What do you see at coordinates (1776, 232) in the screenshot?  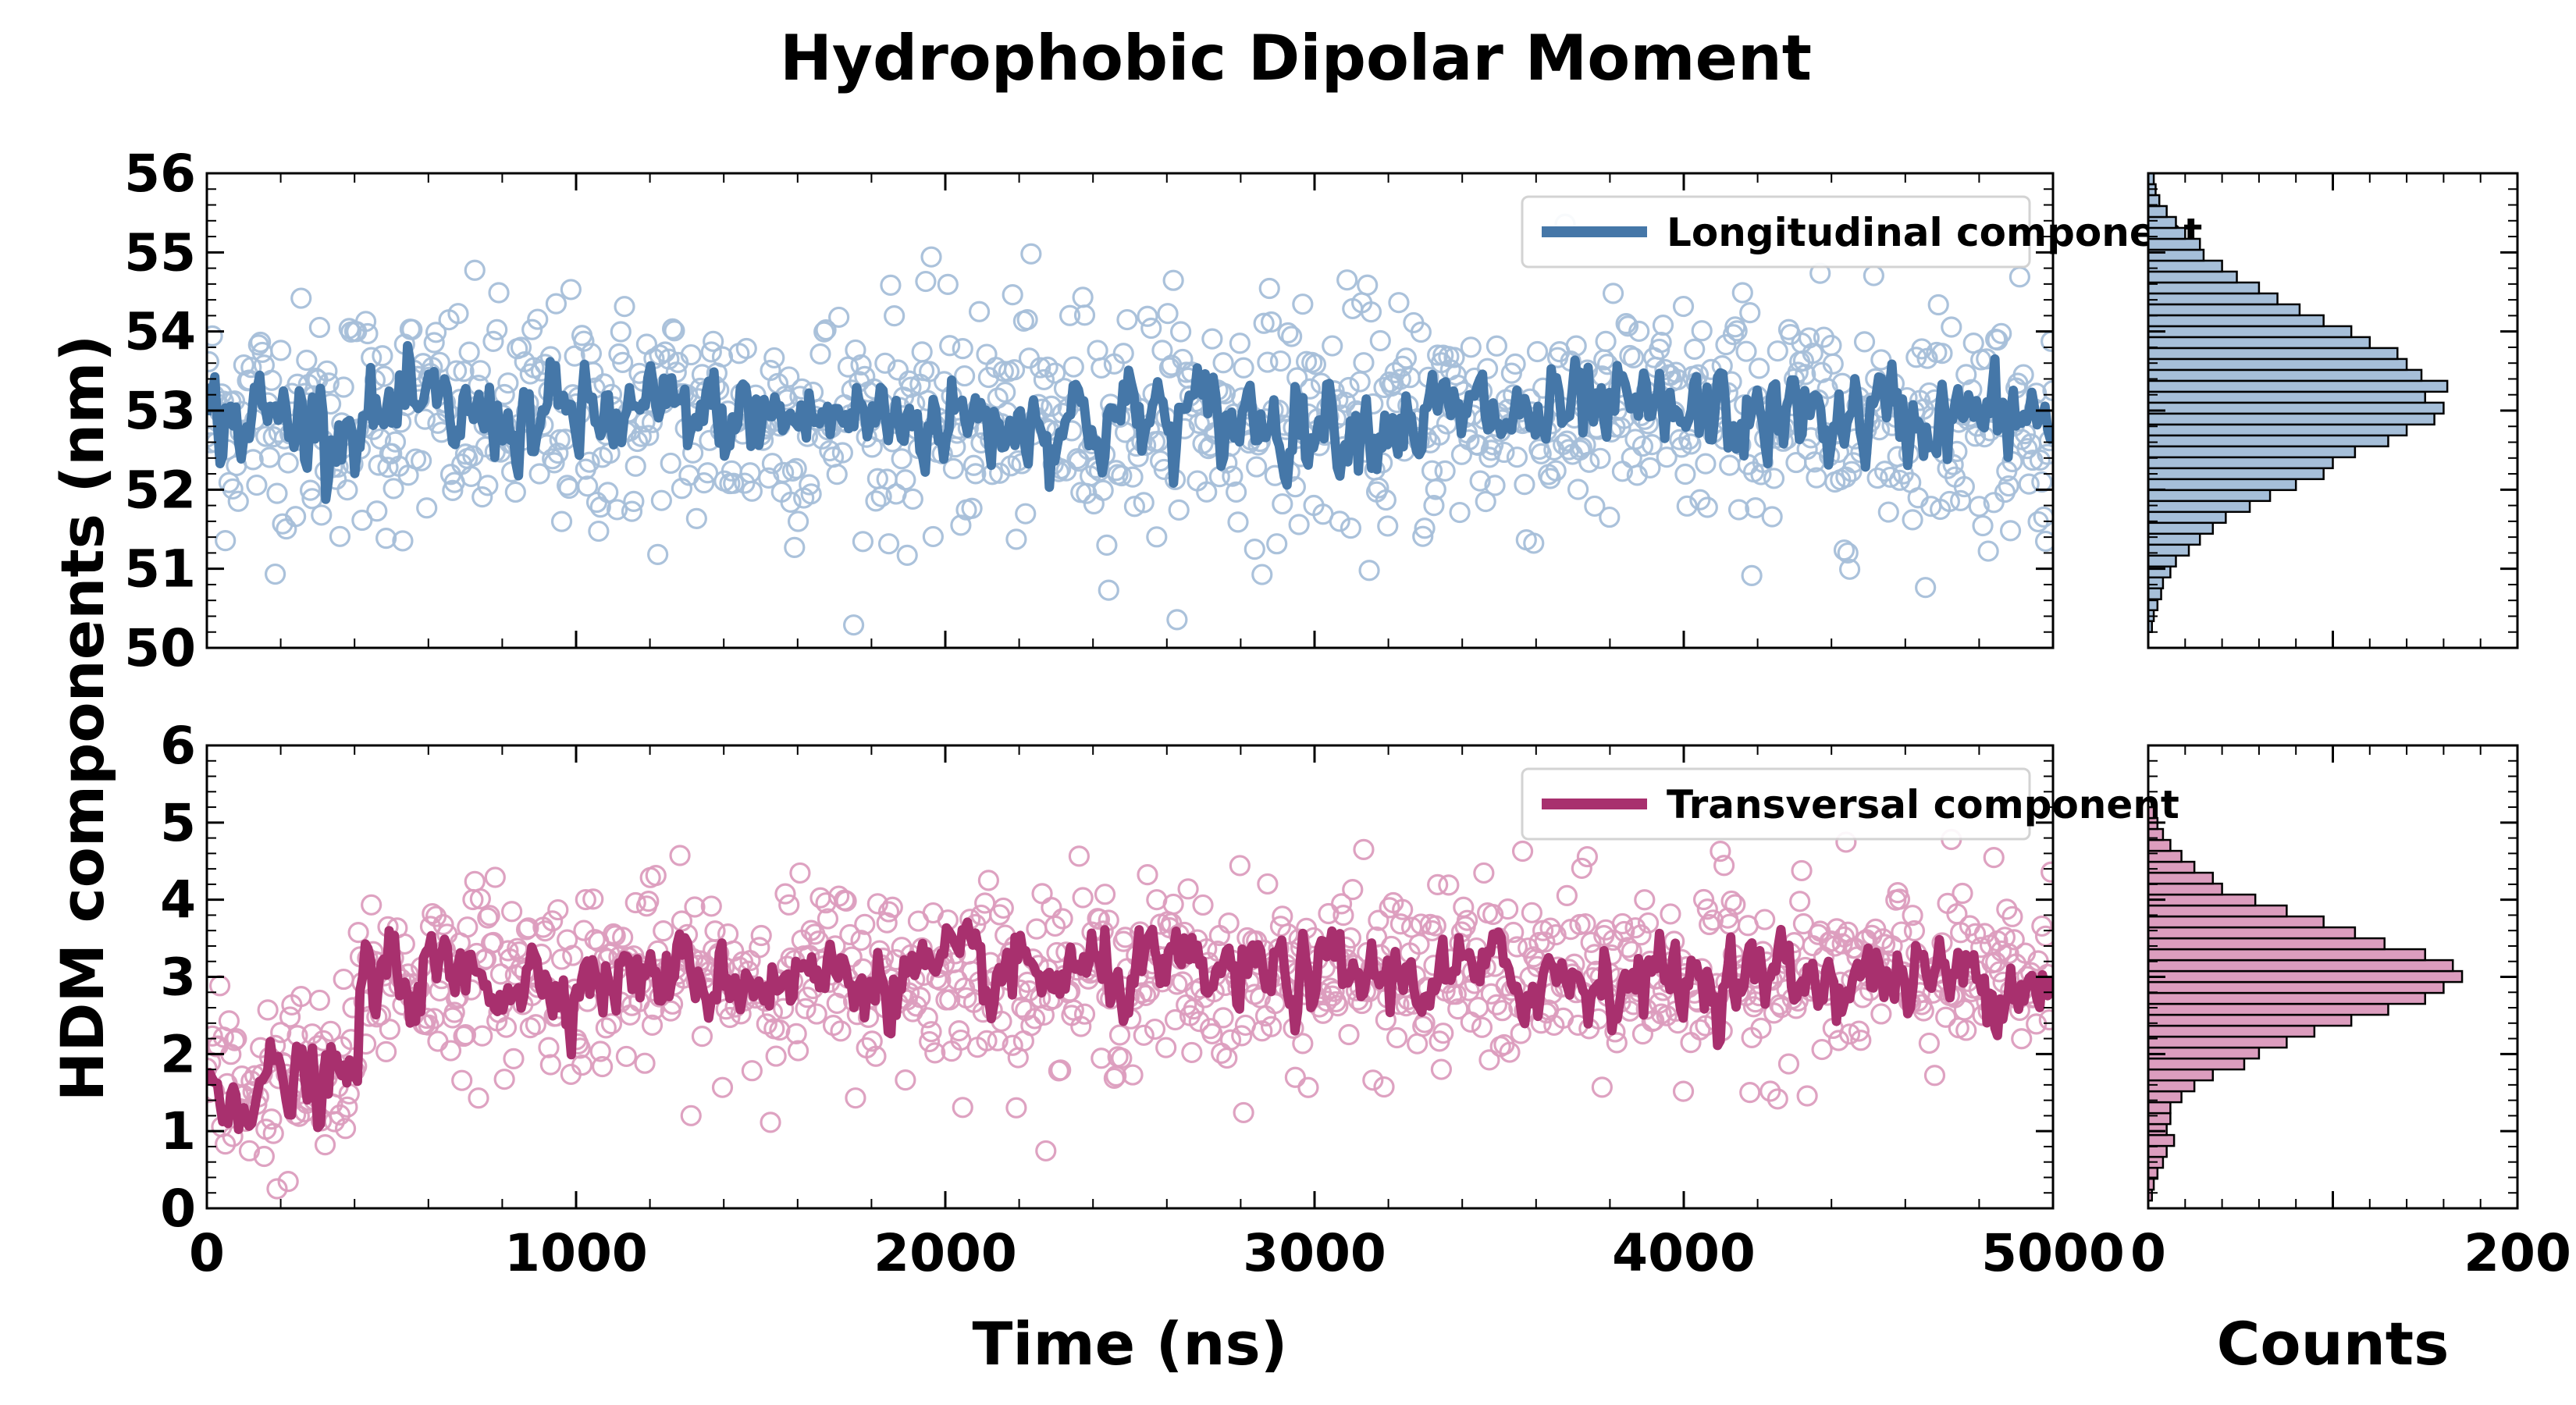 I see `legend-box` at bounding box center [1776, 232].